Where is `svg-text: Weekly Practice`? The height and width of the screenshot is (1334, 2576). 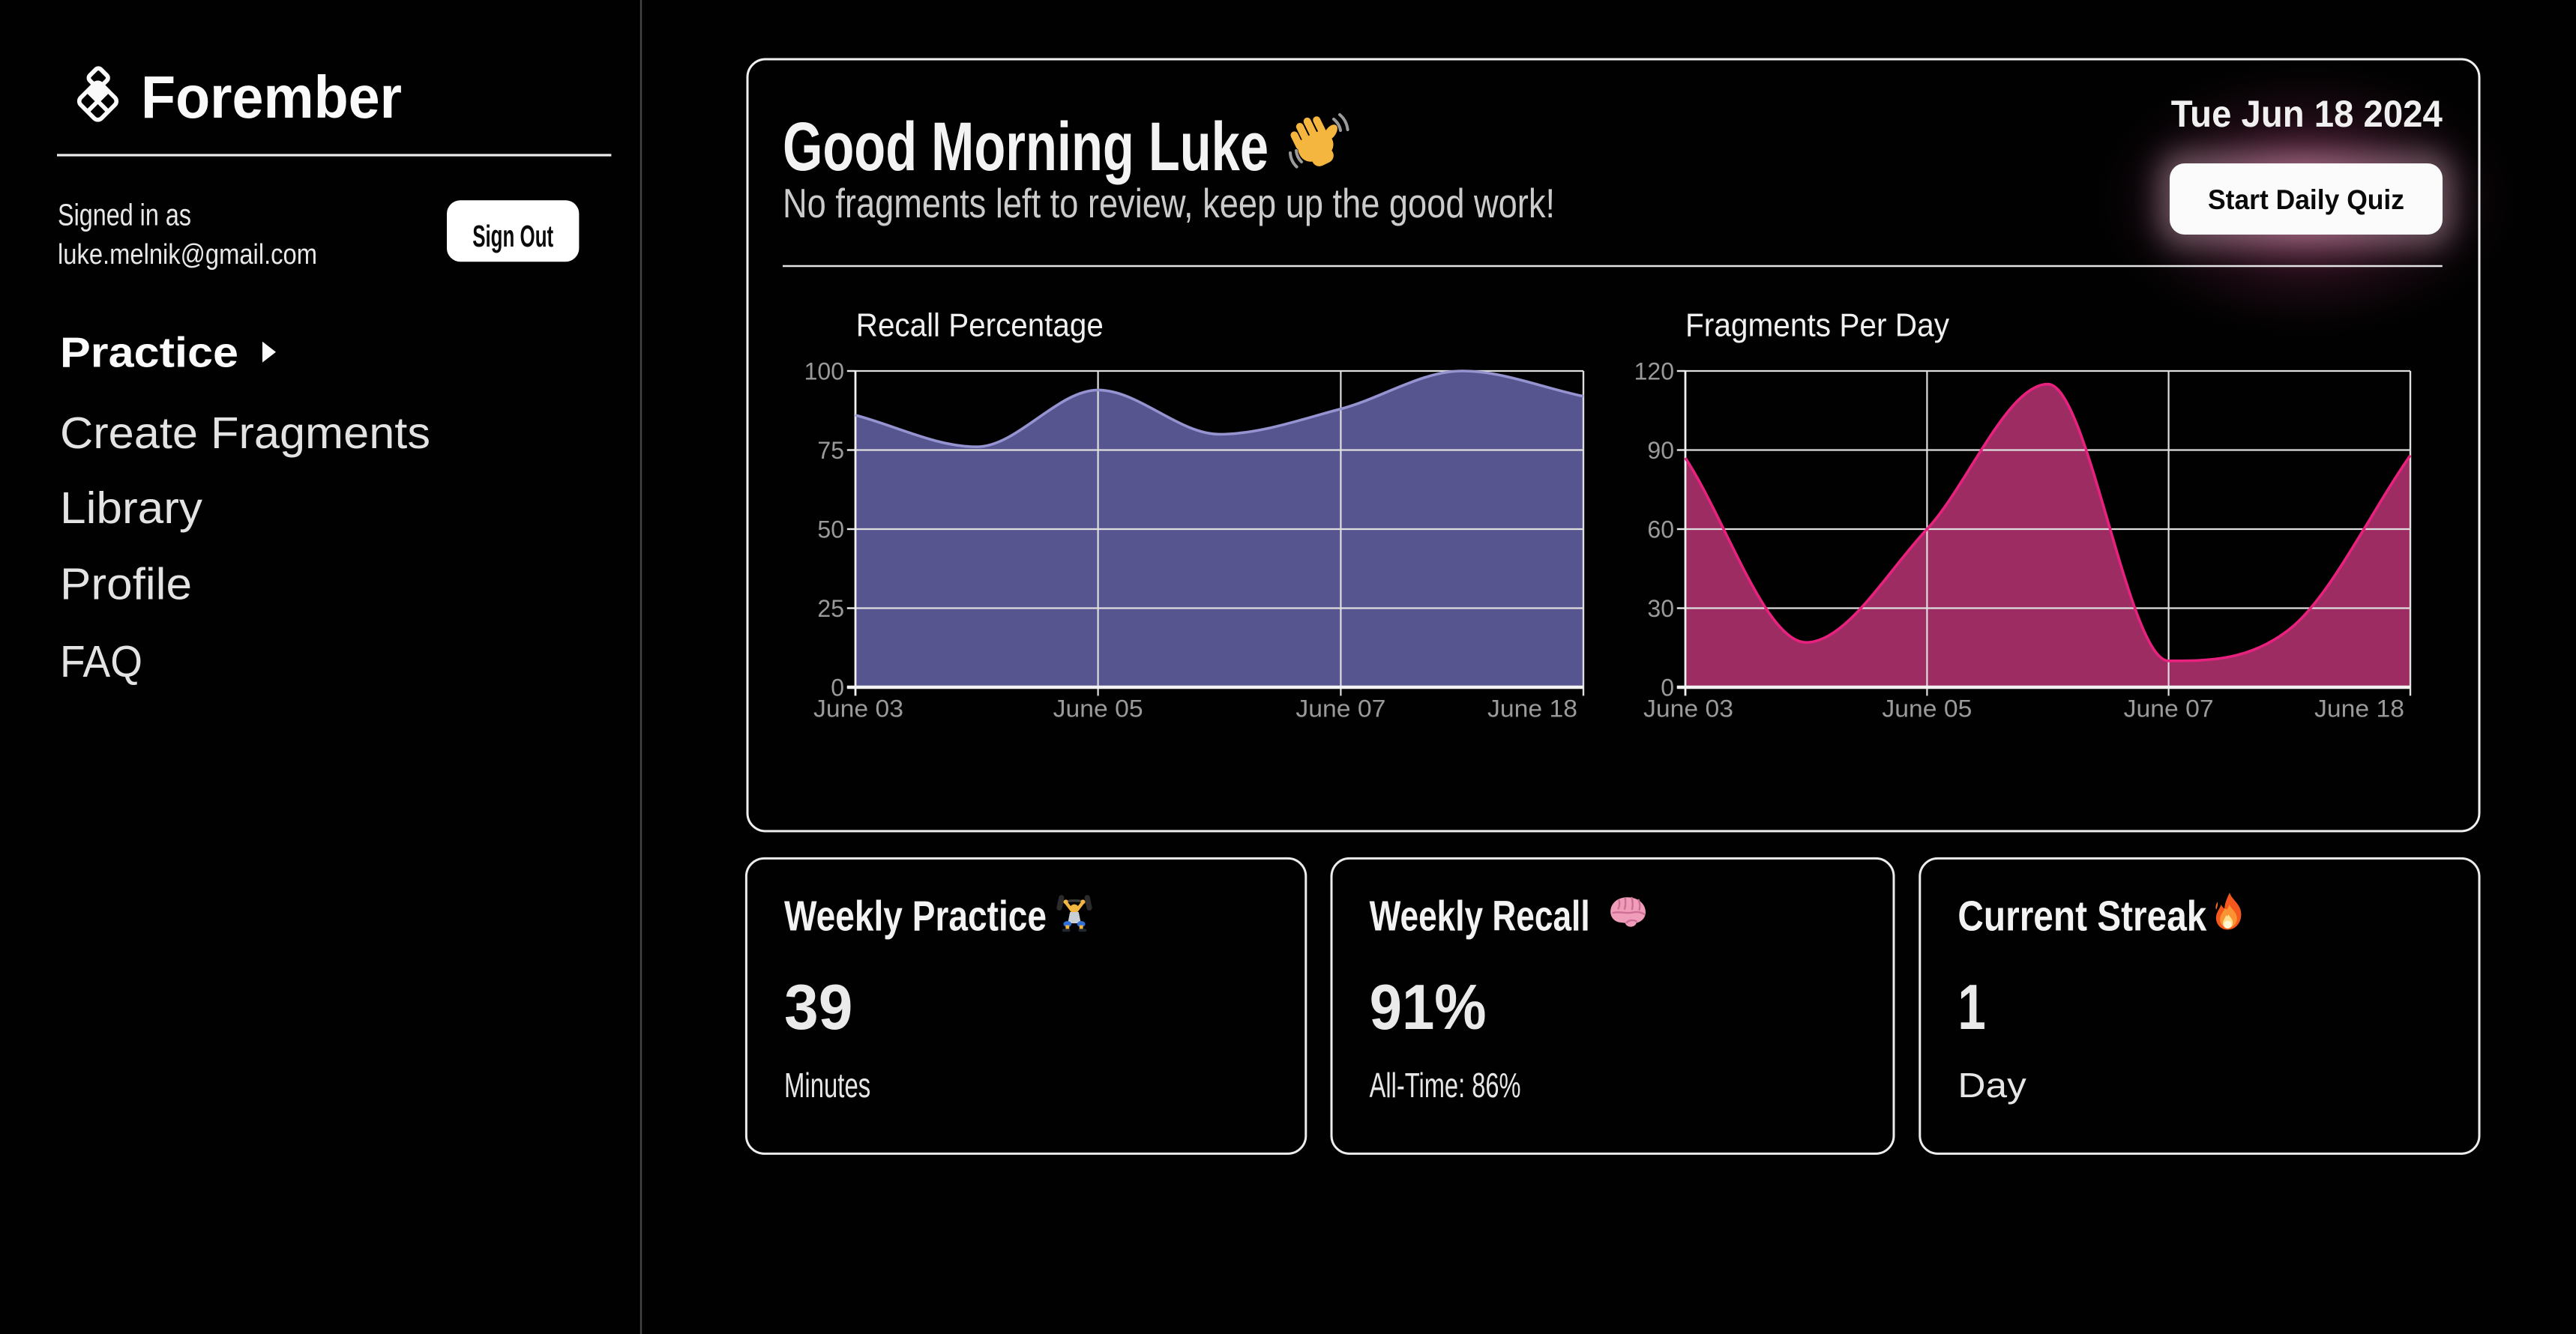 svg-text: Weekly Practice is located at coordinates (916, 915).